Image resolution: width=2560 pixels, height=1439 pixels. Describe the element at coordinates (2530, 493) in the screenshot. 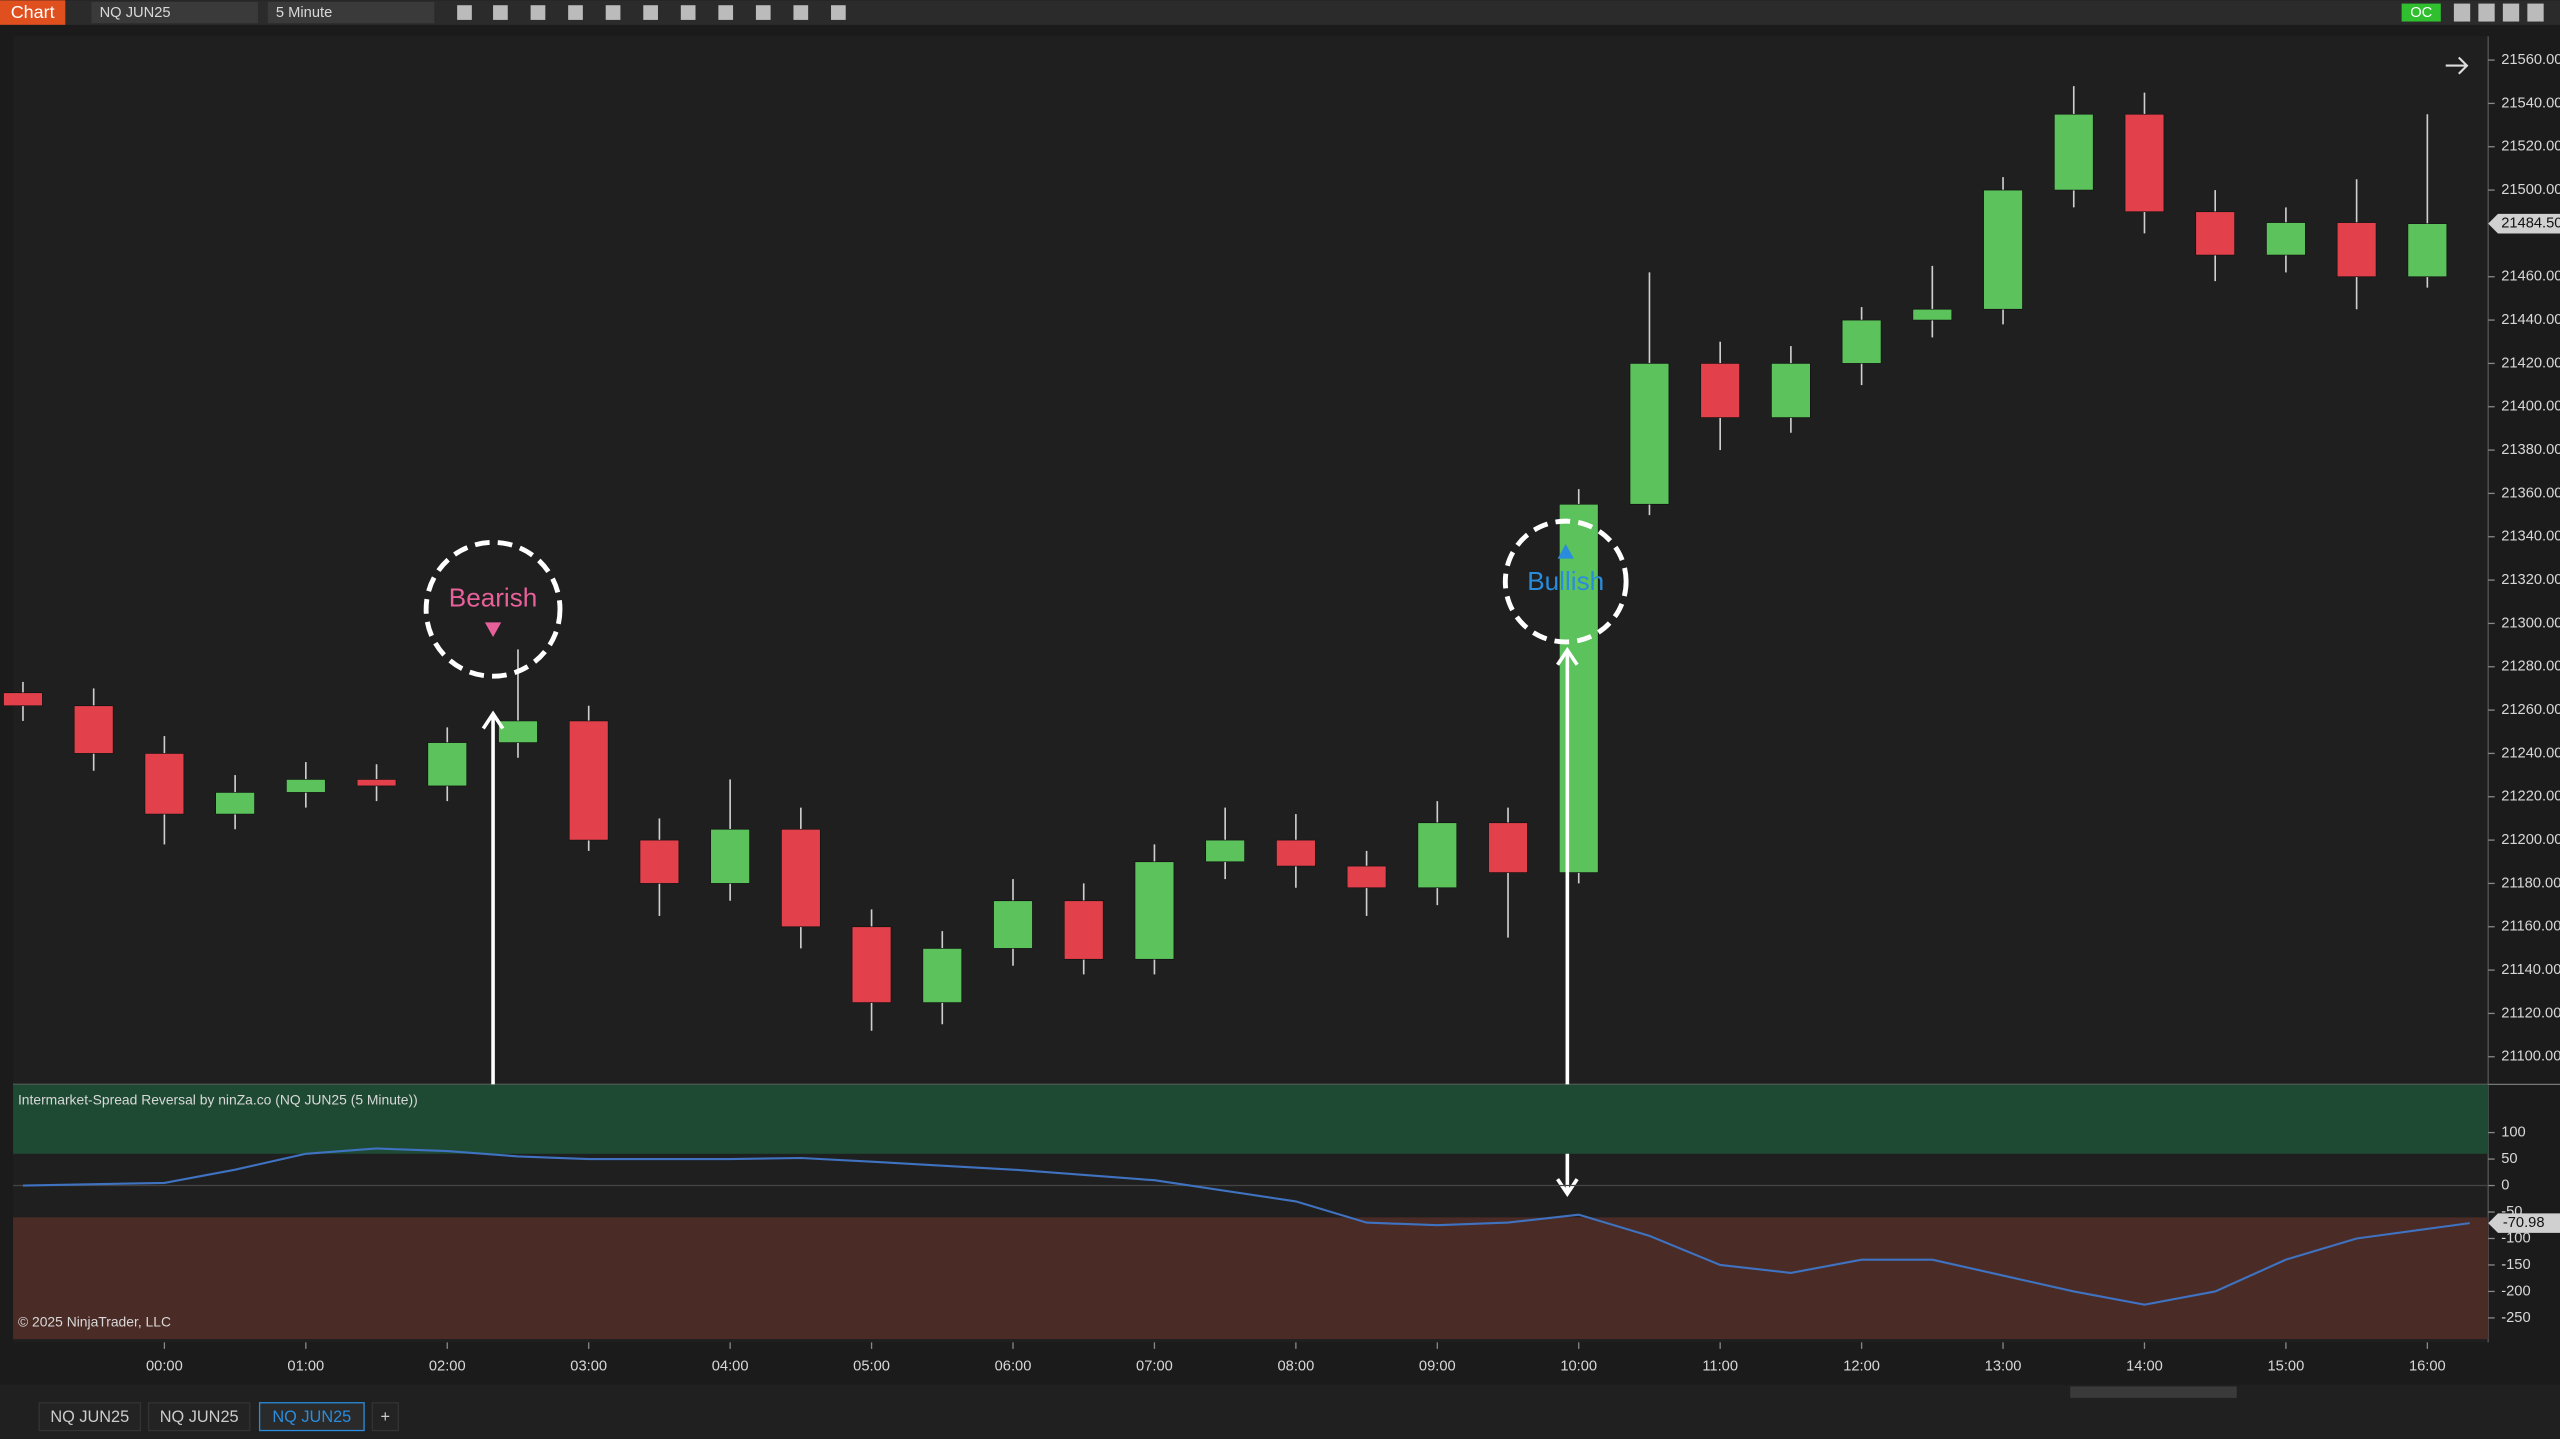

I see `y-tick-label: 21360.00` at that location.